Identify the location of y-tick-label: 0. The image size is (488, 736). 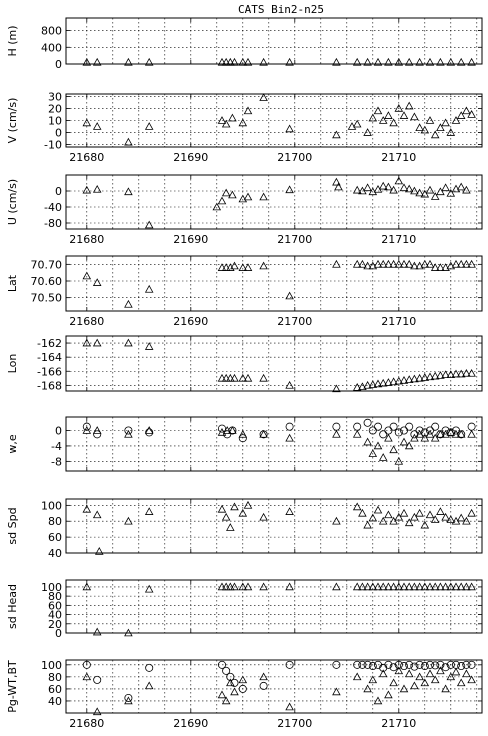
(58, 191).